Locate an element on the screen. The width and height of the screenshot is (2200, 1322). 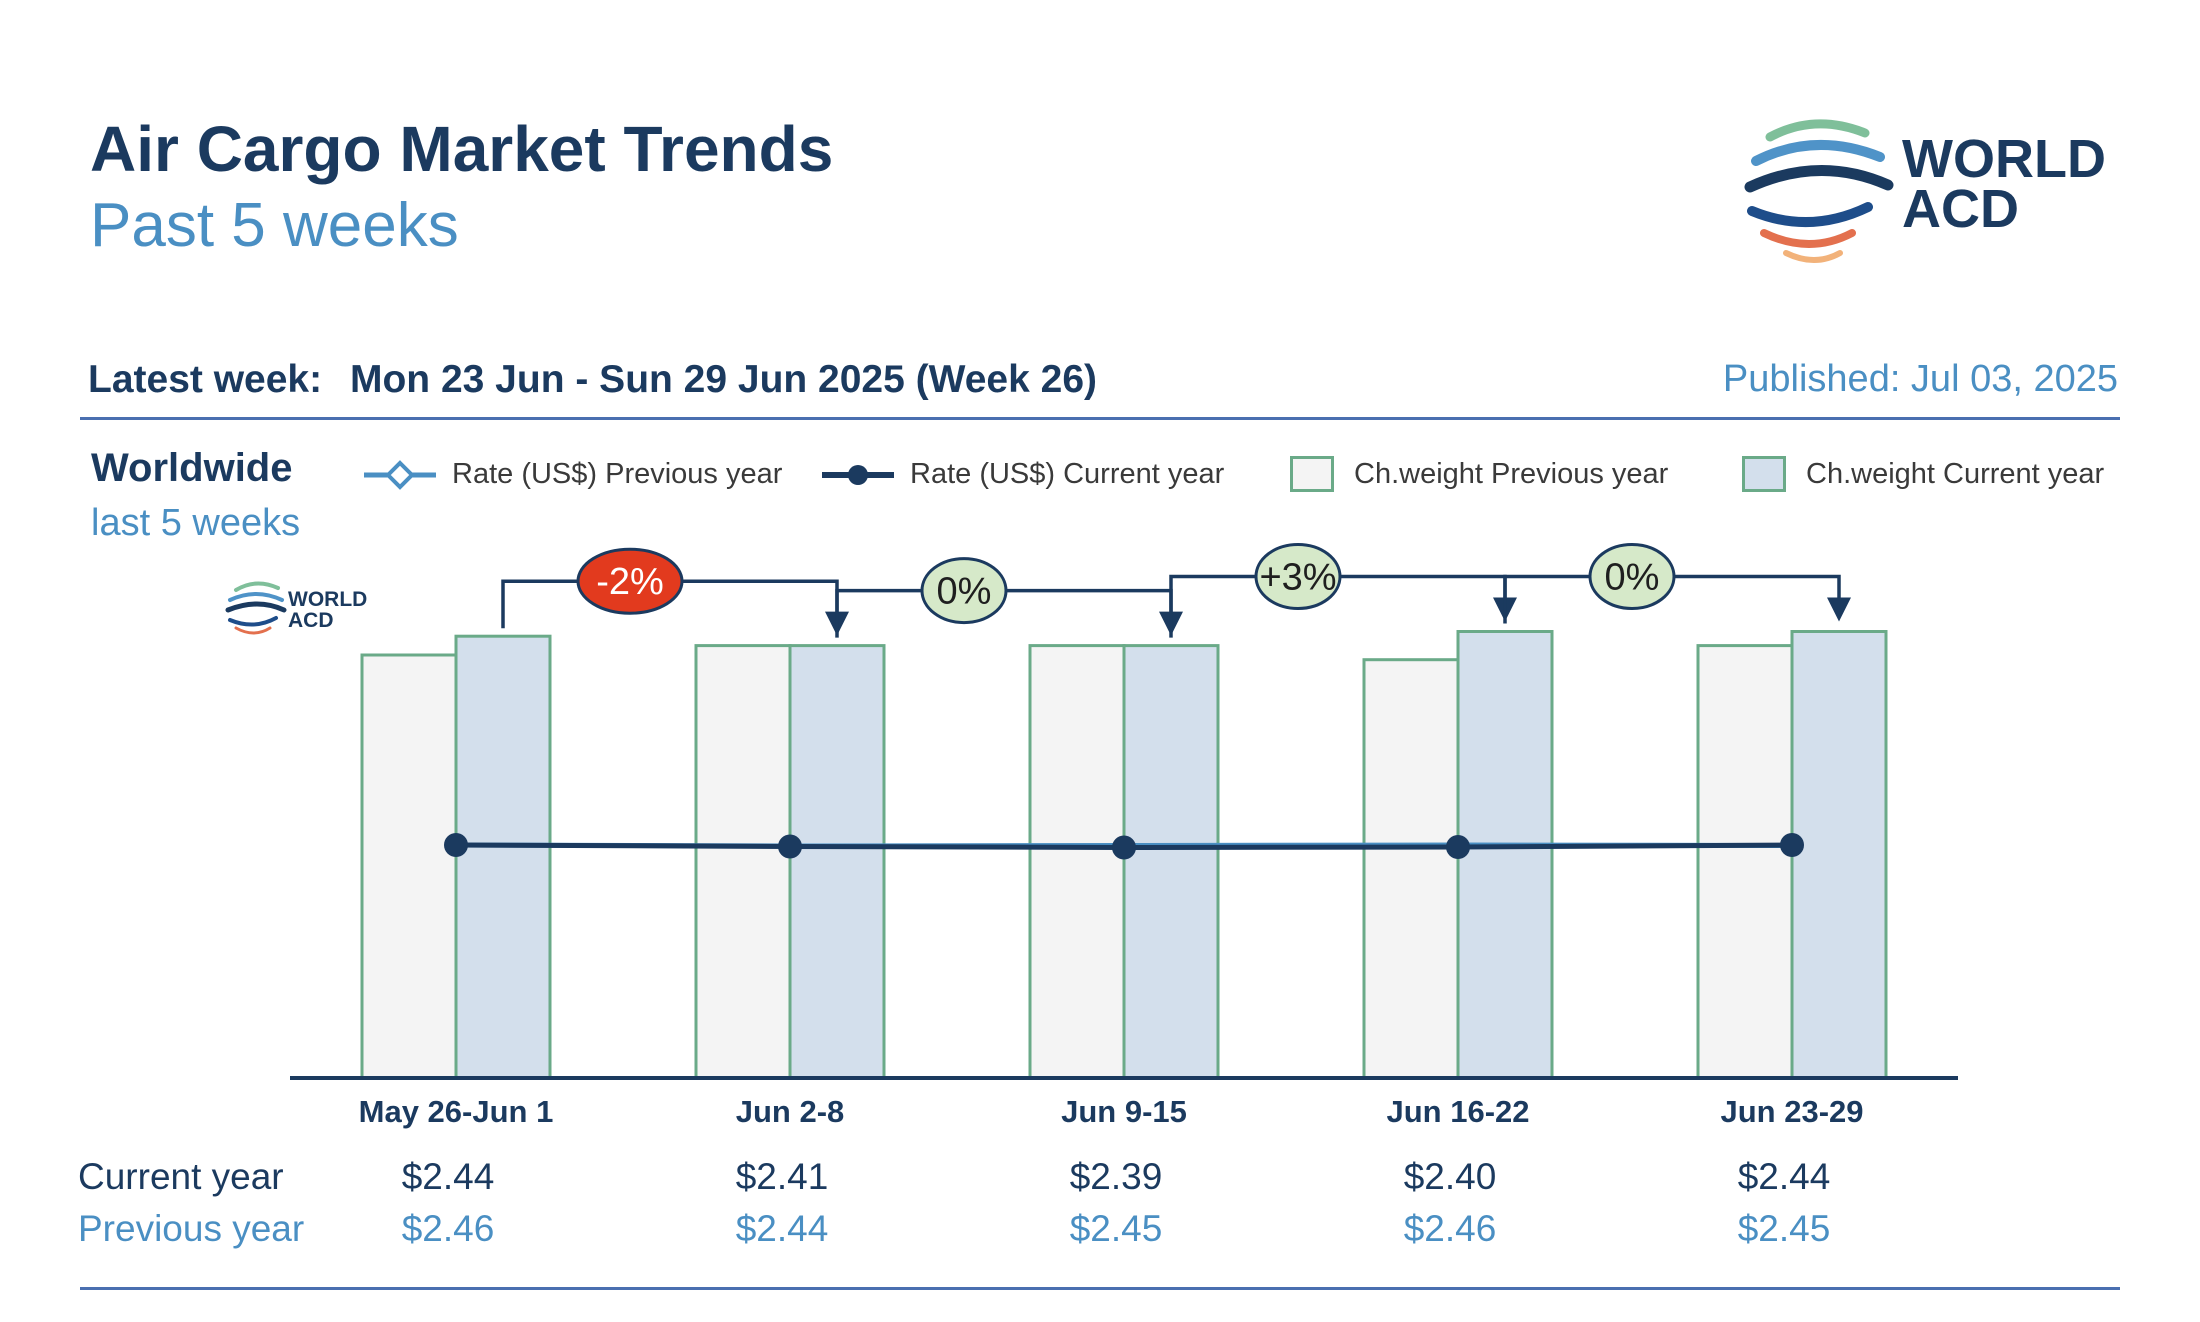
change-badge-label: +3% is located at coordinates (1297, 578).